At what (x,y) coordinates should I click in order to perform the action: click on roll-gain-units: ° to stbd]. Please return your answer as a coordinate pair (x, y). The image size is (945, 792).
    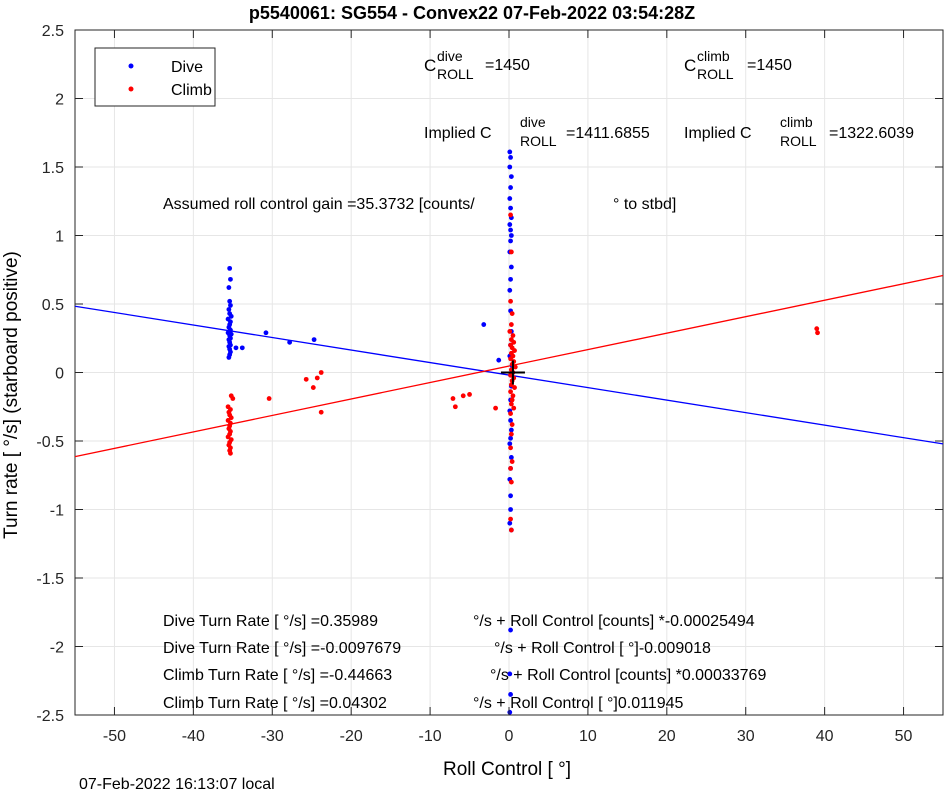
    Looking at the image, I should click on (644, 204).